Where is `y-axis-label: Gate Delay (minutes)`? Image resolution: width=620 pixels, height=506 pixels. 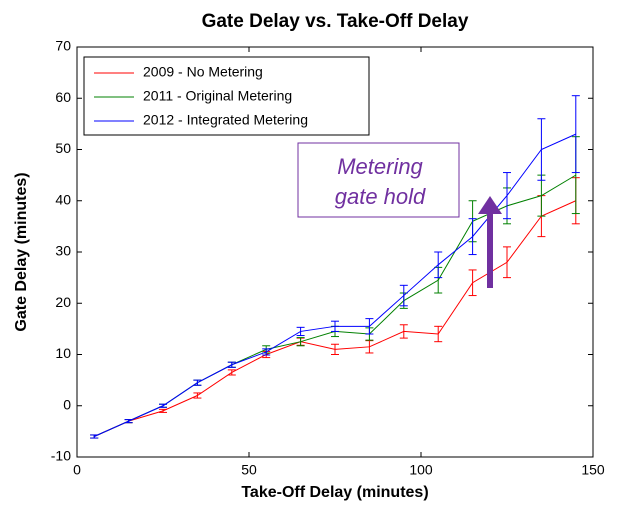
y-axis-label: Gate Delay (minutes) is located at coordinates (21, 251).